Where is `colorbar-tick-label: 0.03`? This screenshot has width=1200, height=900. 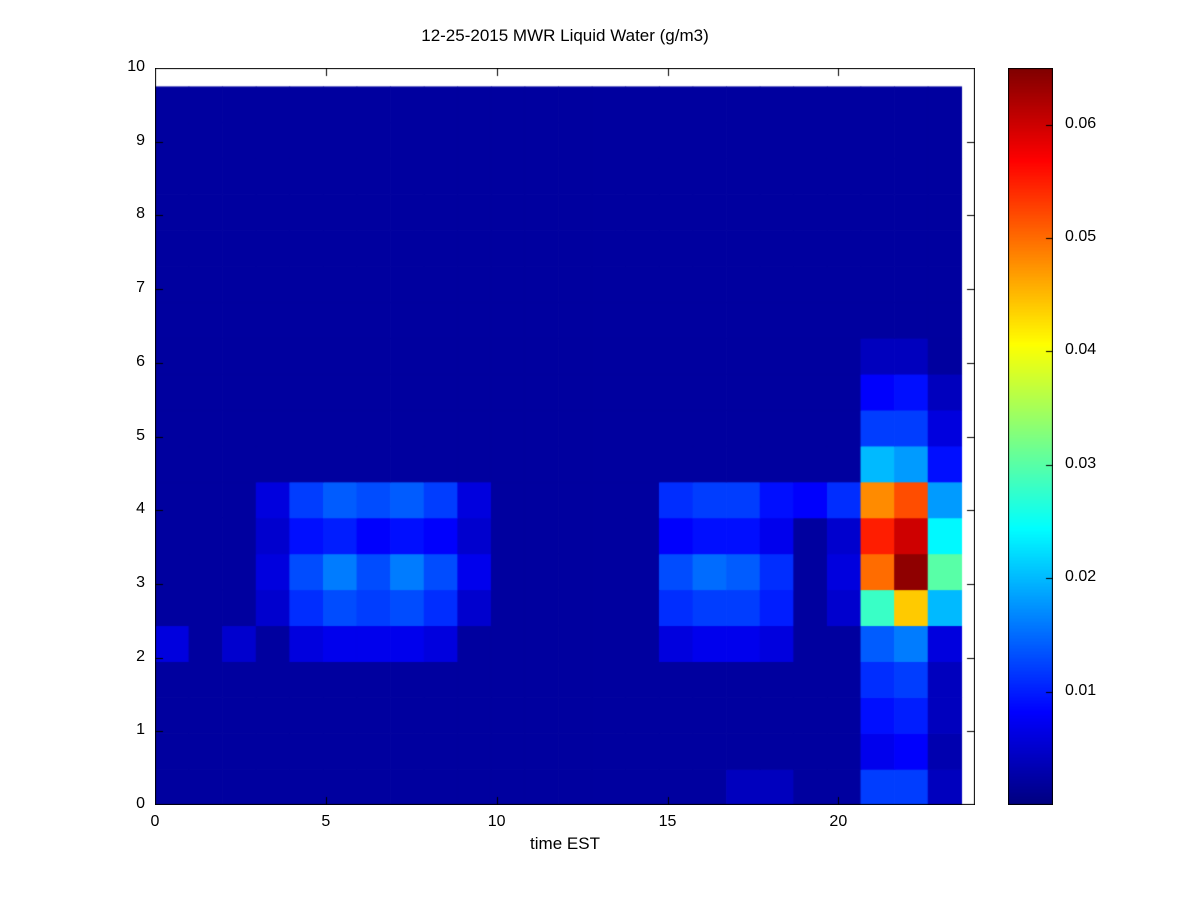 colorbar-tick-label: 0.03 is located at coordinates (1081, 463).